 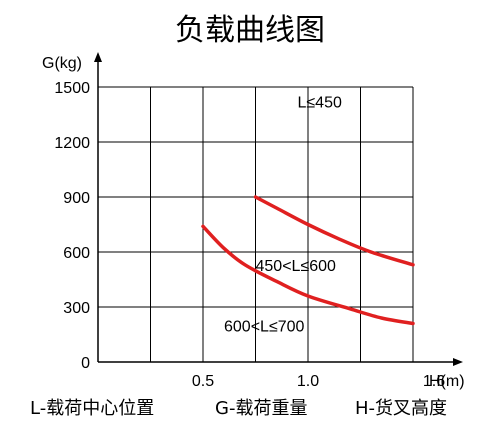 What do you see at coordinates (308, 381) in the screenshot?
I see `x-tick-label: 1.0` at bounding box center [308, 381].